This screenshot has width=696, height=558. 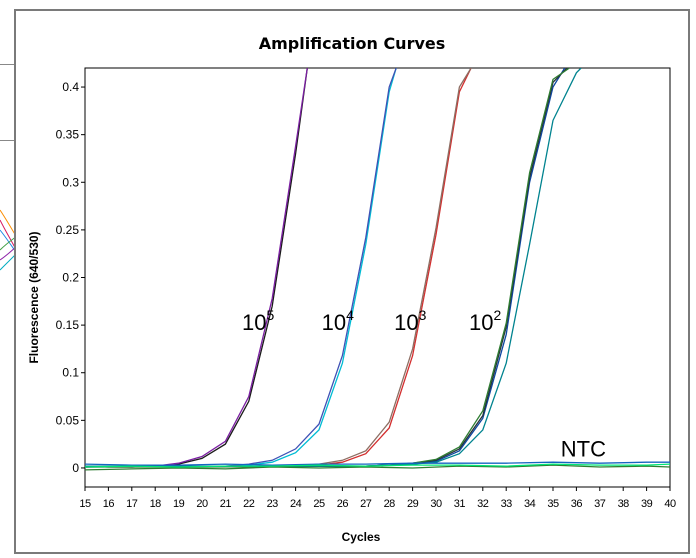 What do you see at coordinates (156, 504) in the screenshot?
I see `x-tick-label: 18` at bounding box center [156, 504].